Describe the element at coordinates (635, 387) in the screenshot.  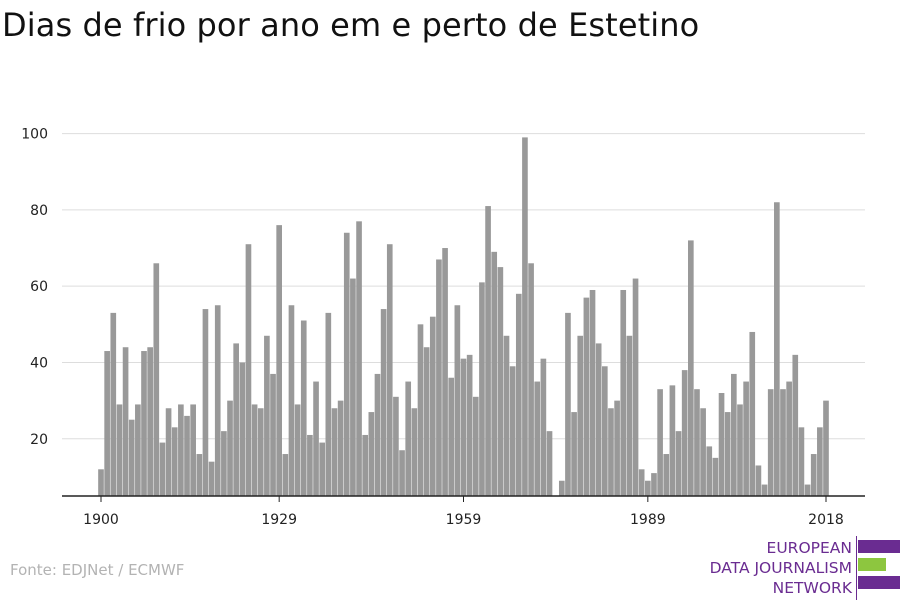
I see `bar-1987` at that location.